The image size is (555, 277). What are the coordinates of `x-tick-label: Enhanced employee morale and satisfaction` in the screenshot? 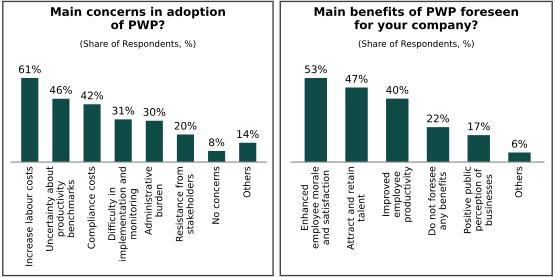 It's located at (315, 207).